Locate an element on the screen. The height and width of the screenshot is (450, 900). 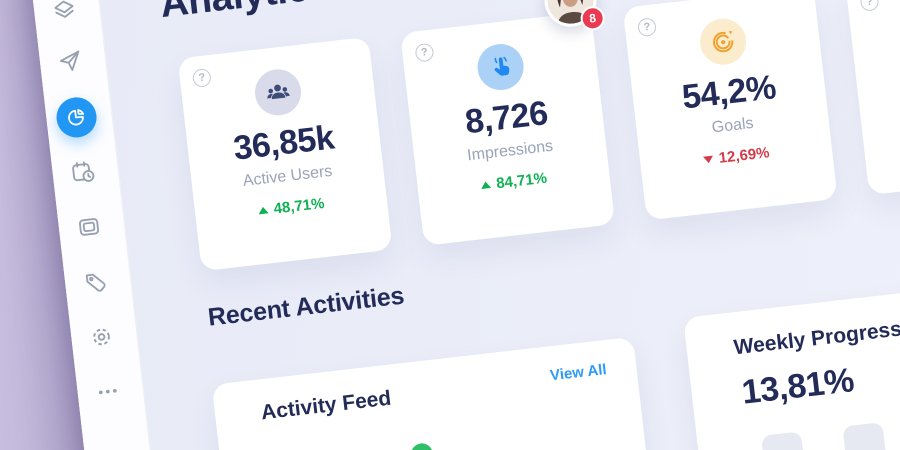
stat-card-goals: ? 54,2% Goals 12,69% is located at coordinates (730, 110).